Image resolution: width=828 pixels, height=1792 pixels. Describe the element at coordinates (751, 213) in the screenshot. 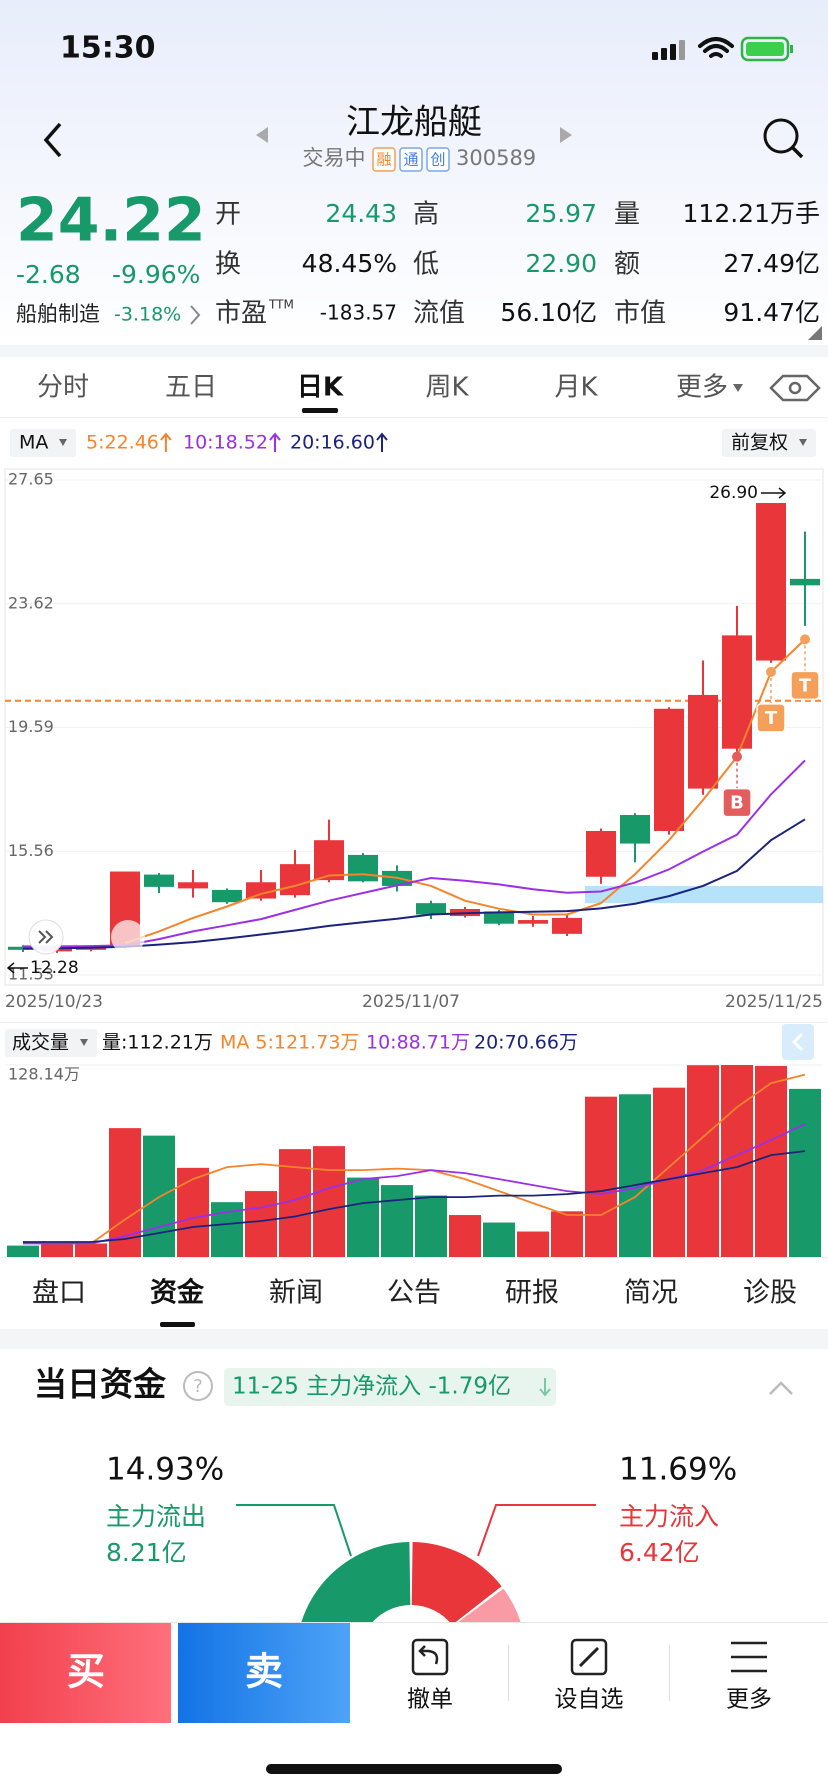

I see `stat-value: 112.21万手` at that location.